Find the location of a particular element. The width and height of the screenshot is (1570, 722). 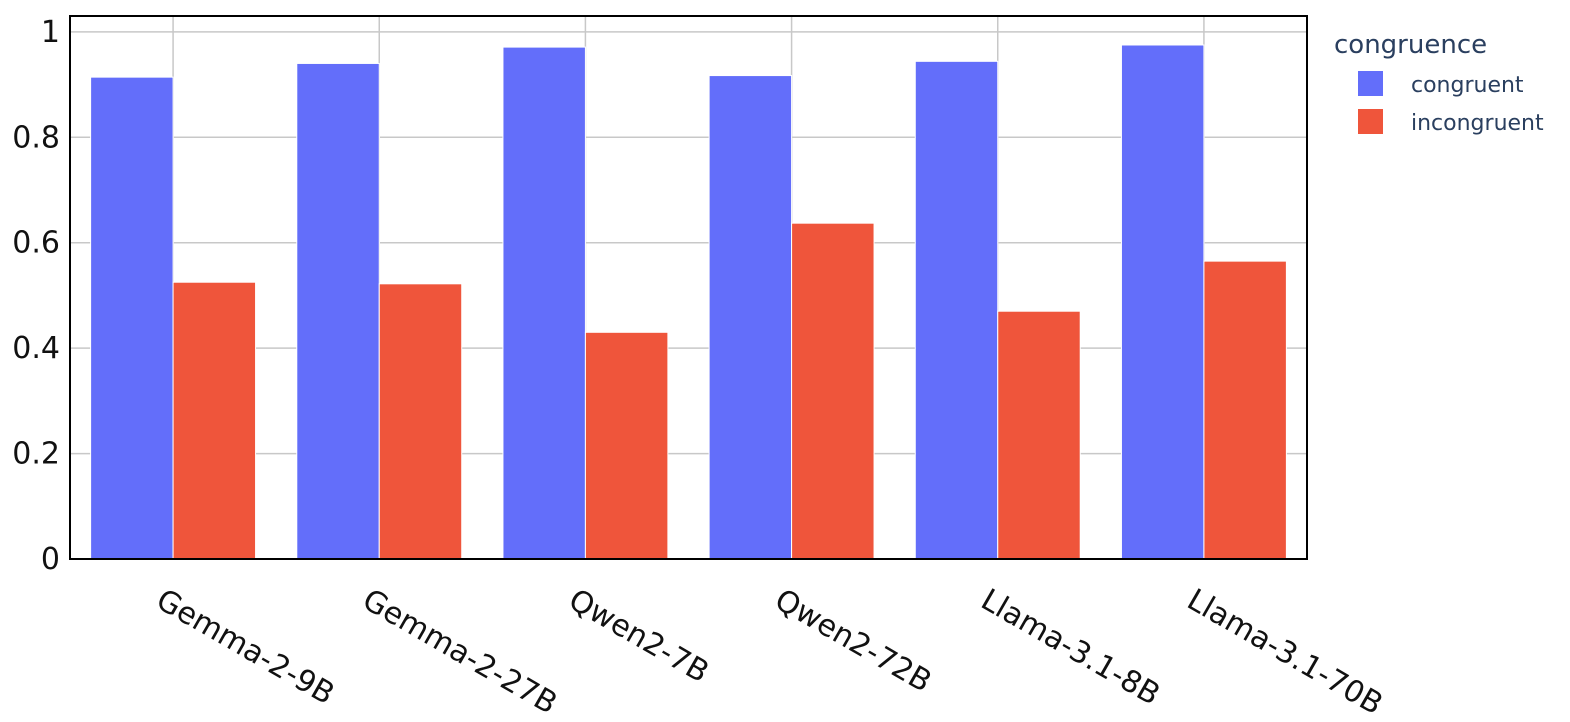

bar-congruent-Qwen2-7B is located at coordinates (544, 303).